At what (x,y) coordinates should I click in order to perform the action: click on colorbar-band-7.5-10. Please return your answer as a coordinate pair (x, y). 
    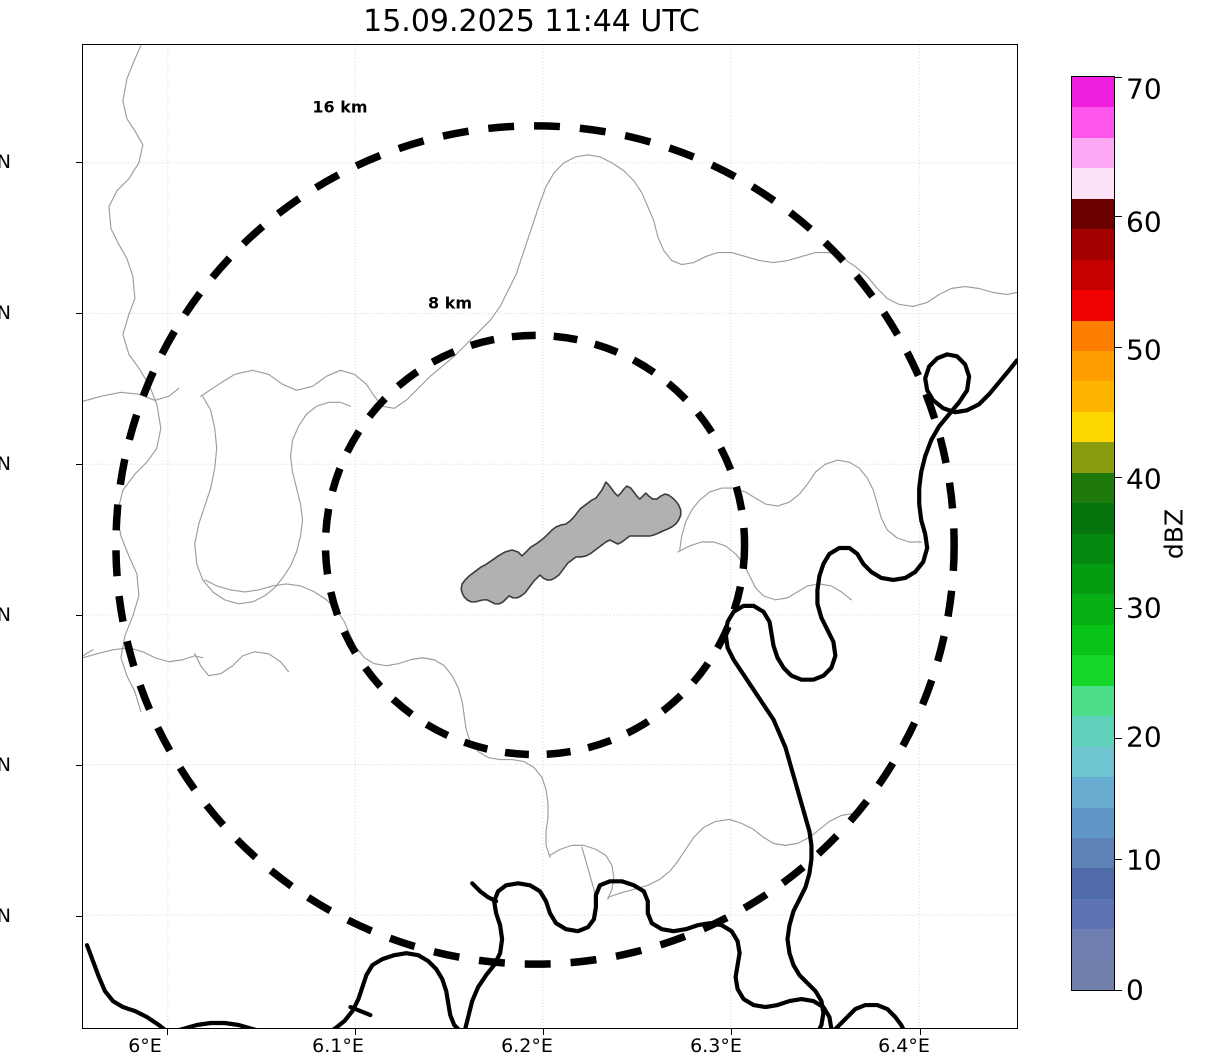
    Looking at the image, I should click on (1093, 883).